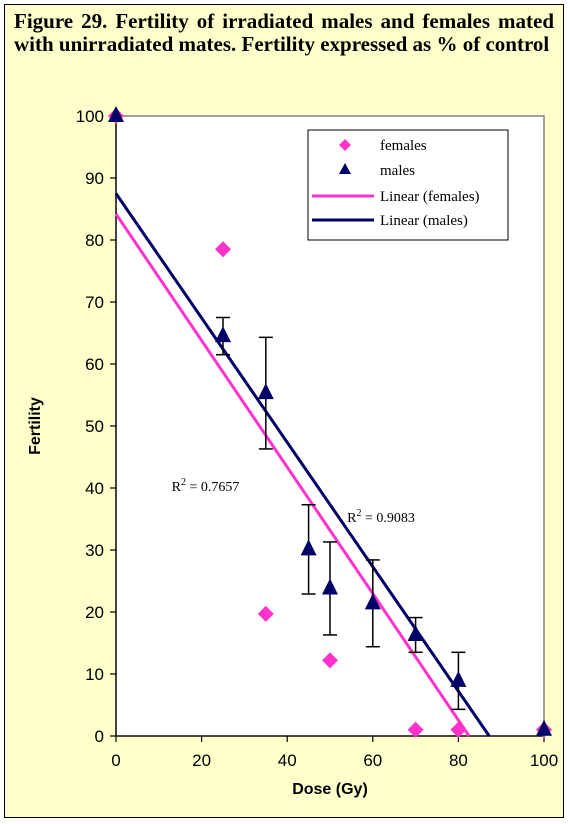 Image resolution: width=570 pixels, height=824 pixels. Describe the element at coordinates (94, 302) in the screenshot. I see `y-tick-label: 70` at that location.